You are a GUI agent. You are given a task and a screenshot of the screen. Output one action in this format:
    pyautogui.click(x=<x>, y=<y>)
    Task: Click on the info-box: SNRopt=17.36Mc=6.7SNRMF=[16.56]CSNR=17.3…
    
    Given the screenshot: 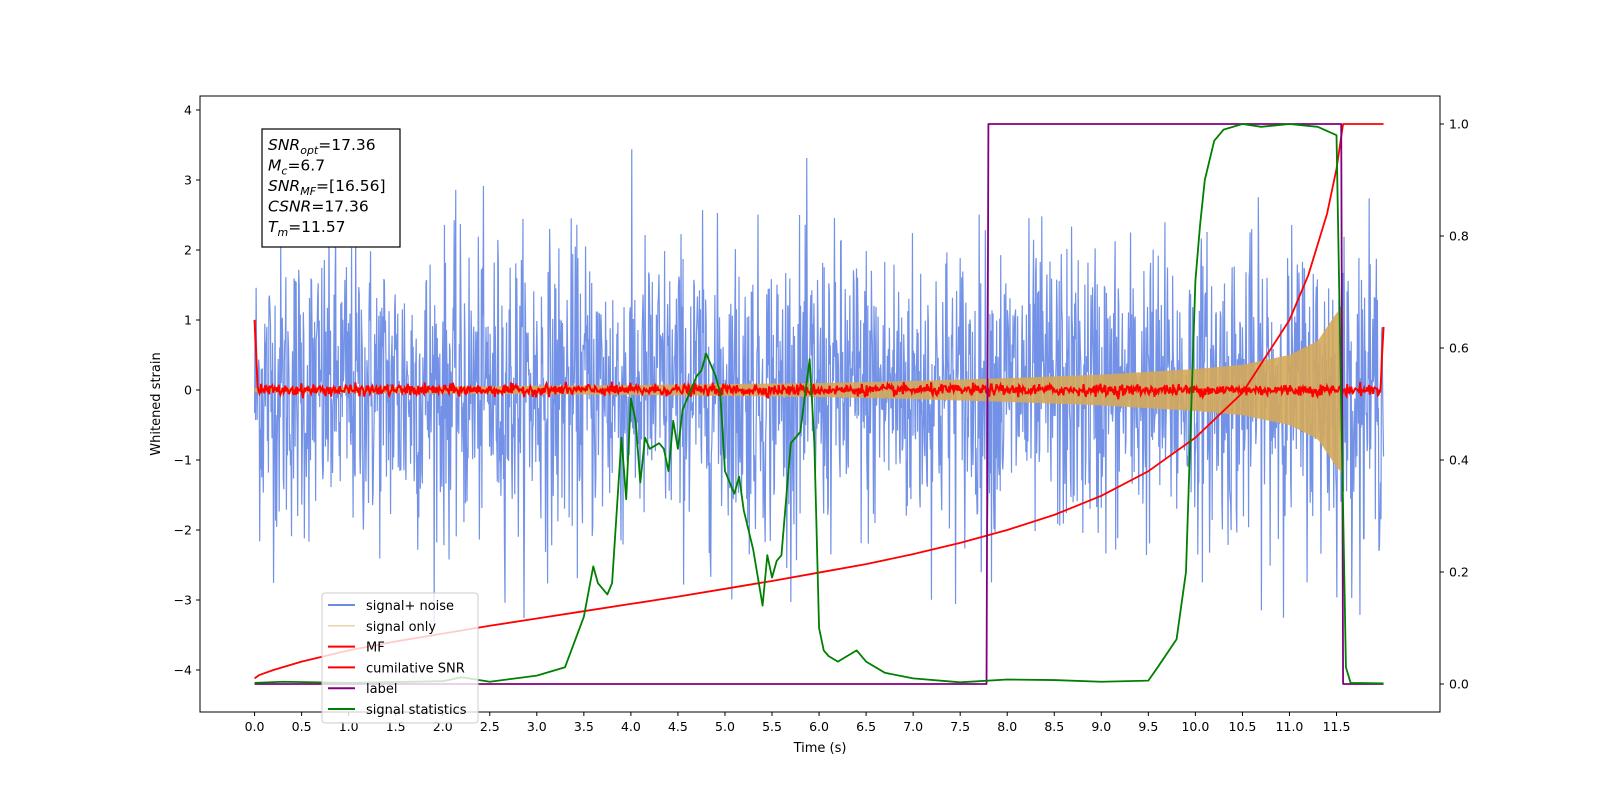 What is the action you would take?
    pyautogui.click(x=331, y=188)
    